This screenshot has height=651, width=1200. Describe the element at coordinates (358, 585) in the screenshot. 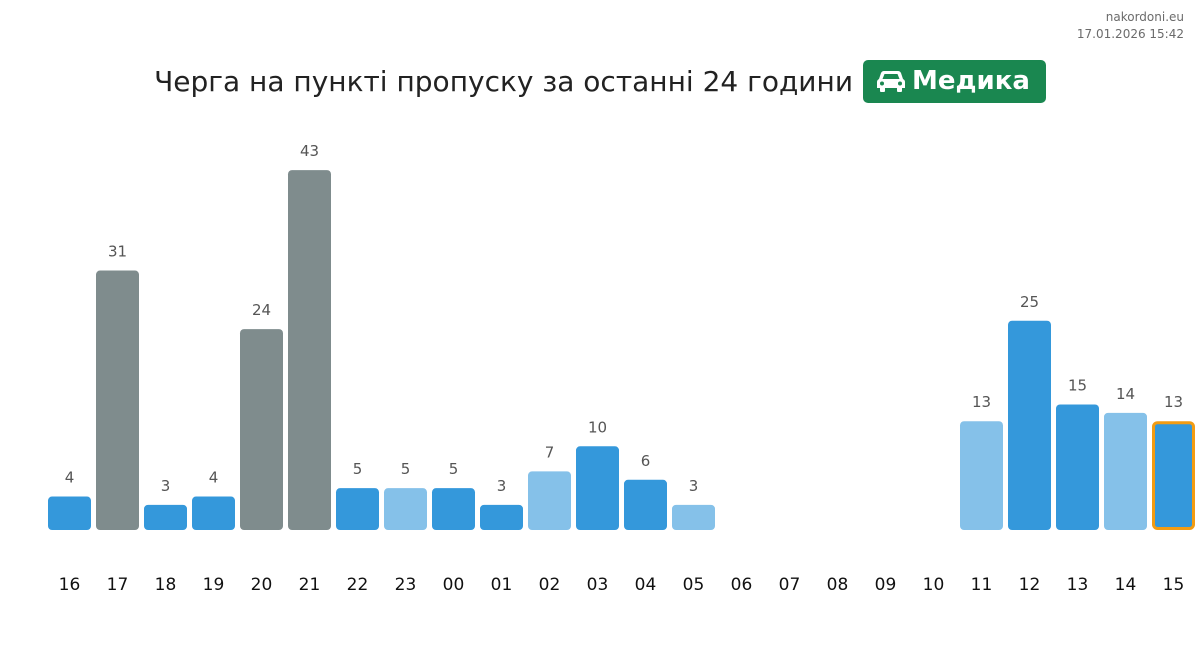

I see `x-tick-label: 22` at that location.